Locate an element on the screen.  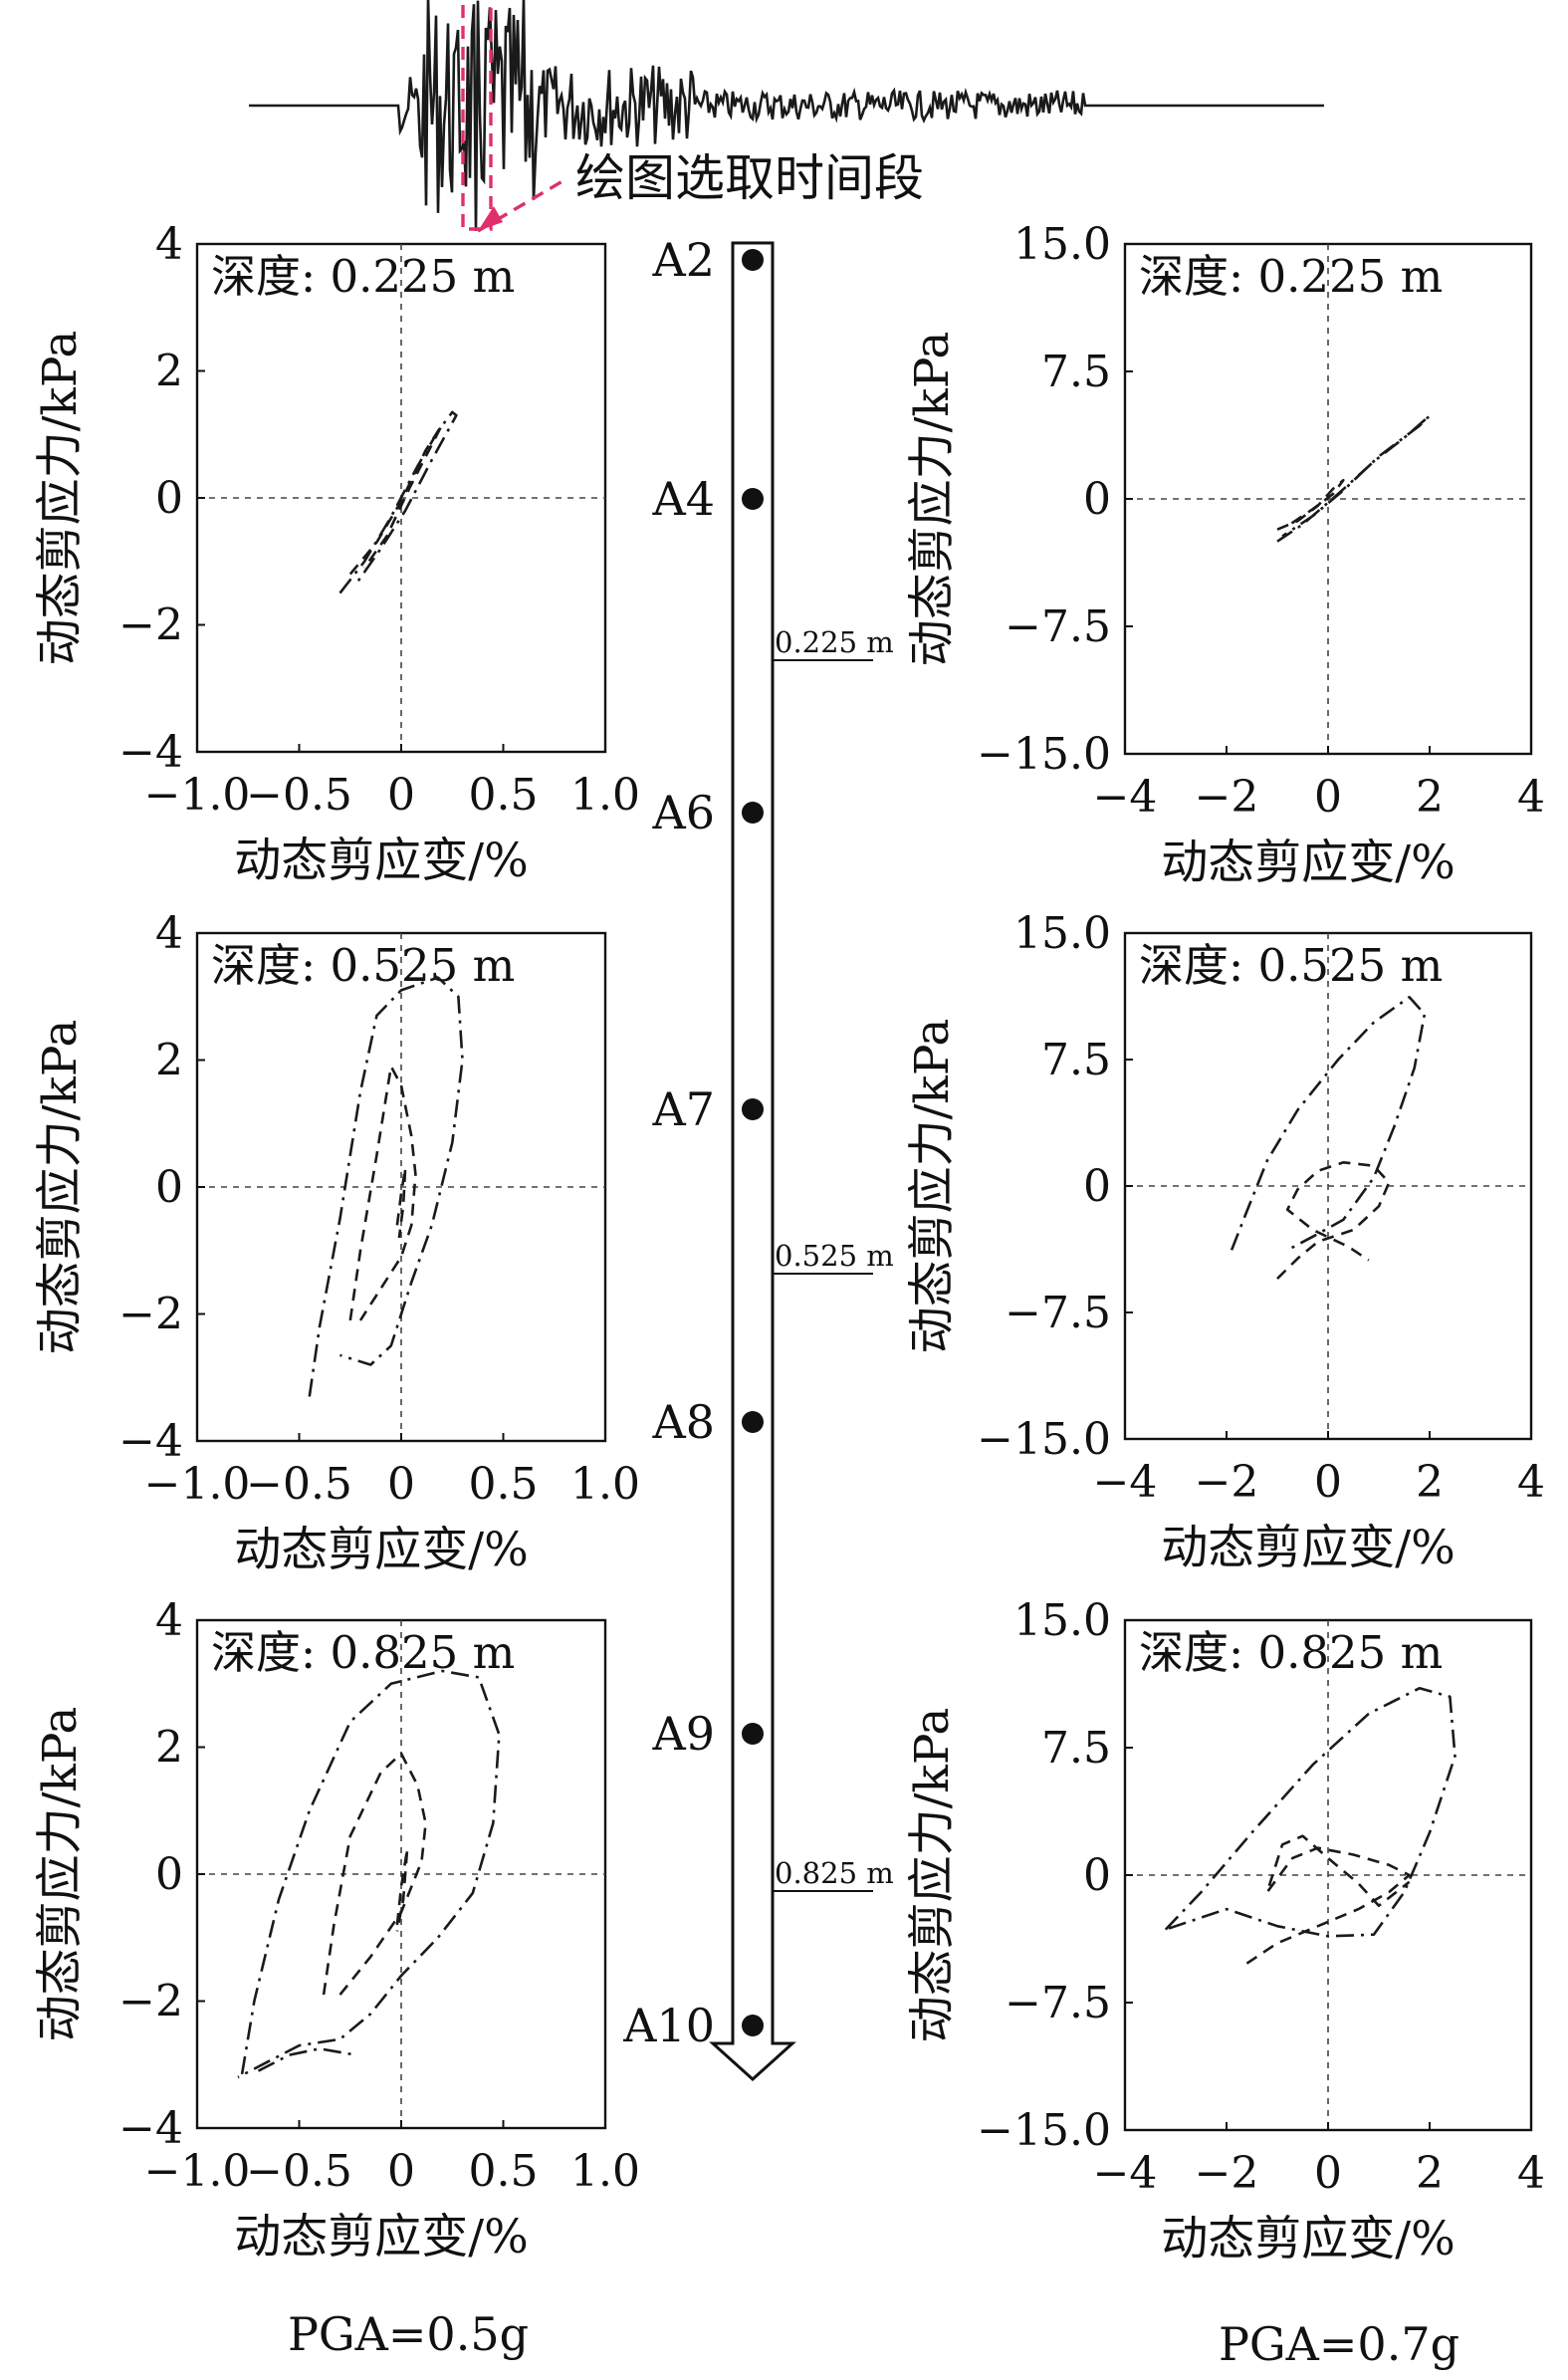
time-window-selection: 绘图选取时间段 is located at coordinates (692, 116).